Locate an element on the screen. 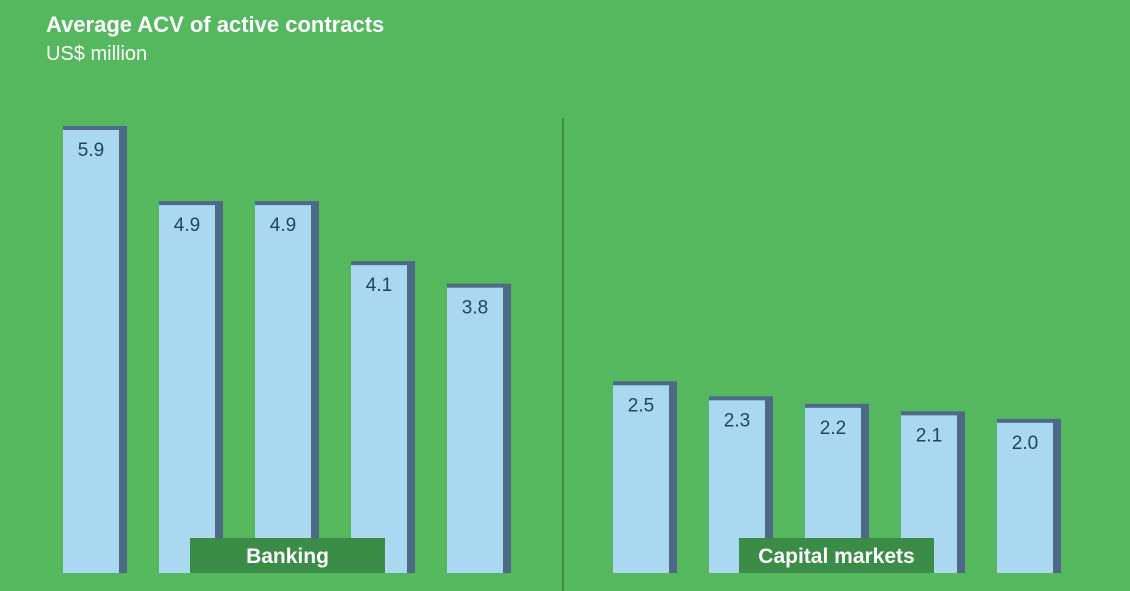 The width and height of the screenshot is (1130, 591). chart-subtitle: US$ million is located at coordinates (97, 54).